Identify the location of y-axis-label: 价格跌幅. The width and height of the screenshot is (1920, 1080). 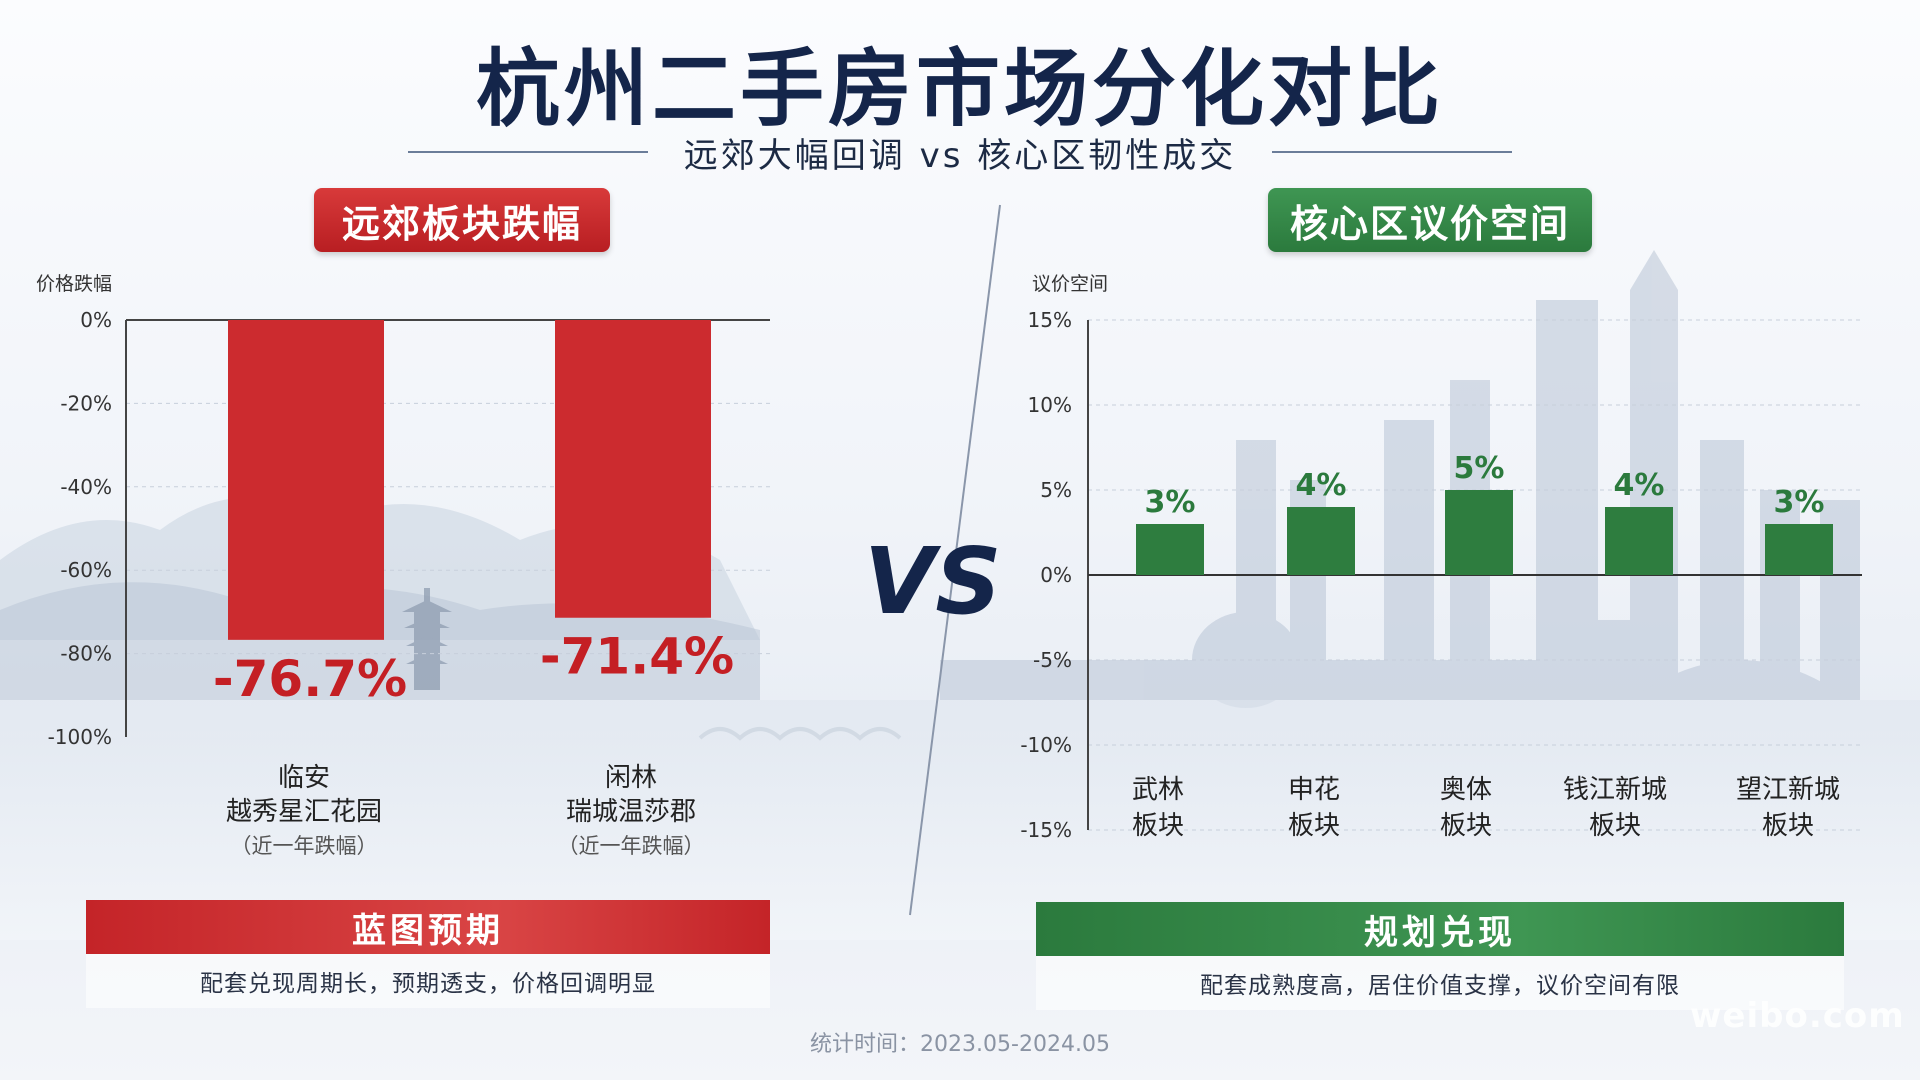
(74, 284).